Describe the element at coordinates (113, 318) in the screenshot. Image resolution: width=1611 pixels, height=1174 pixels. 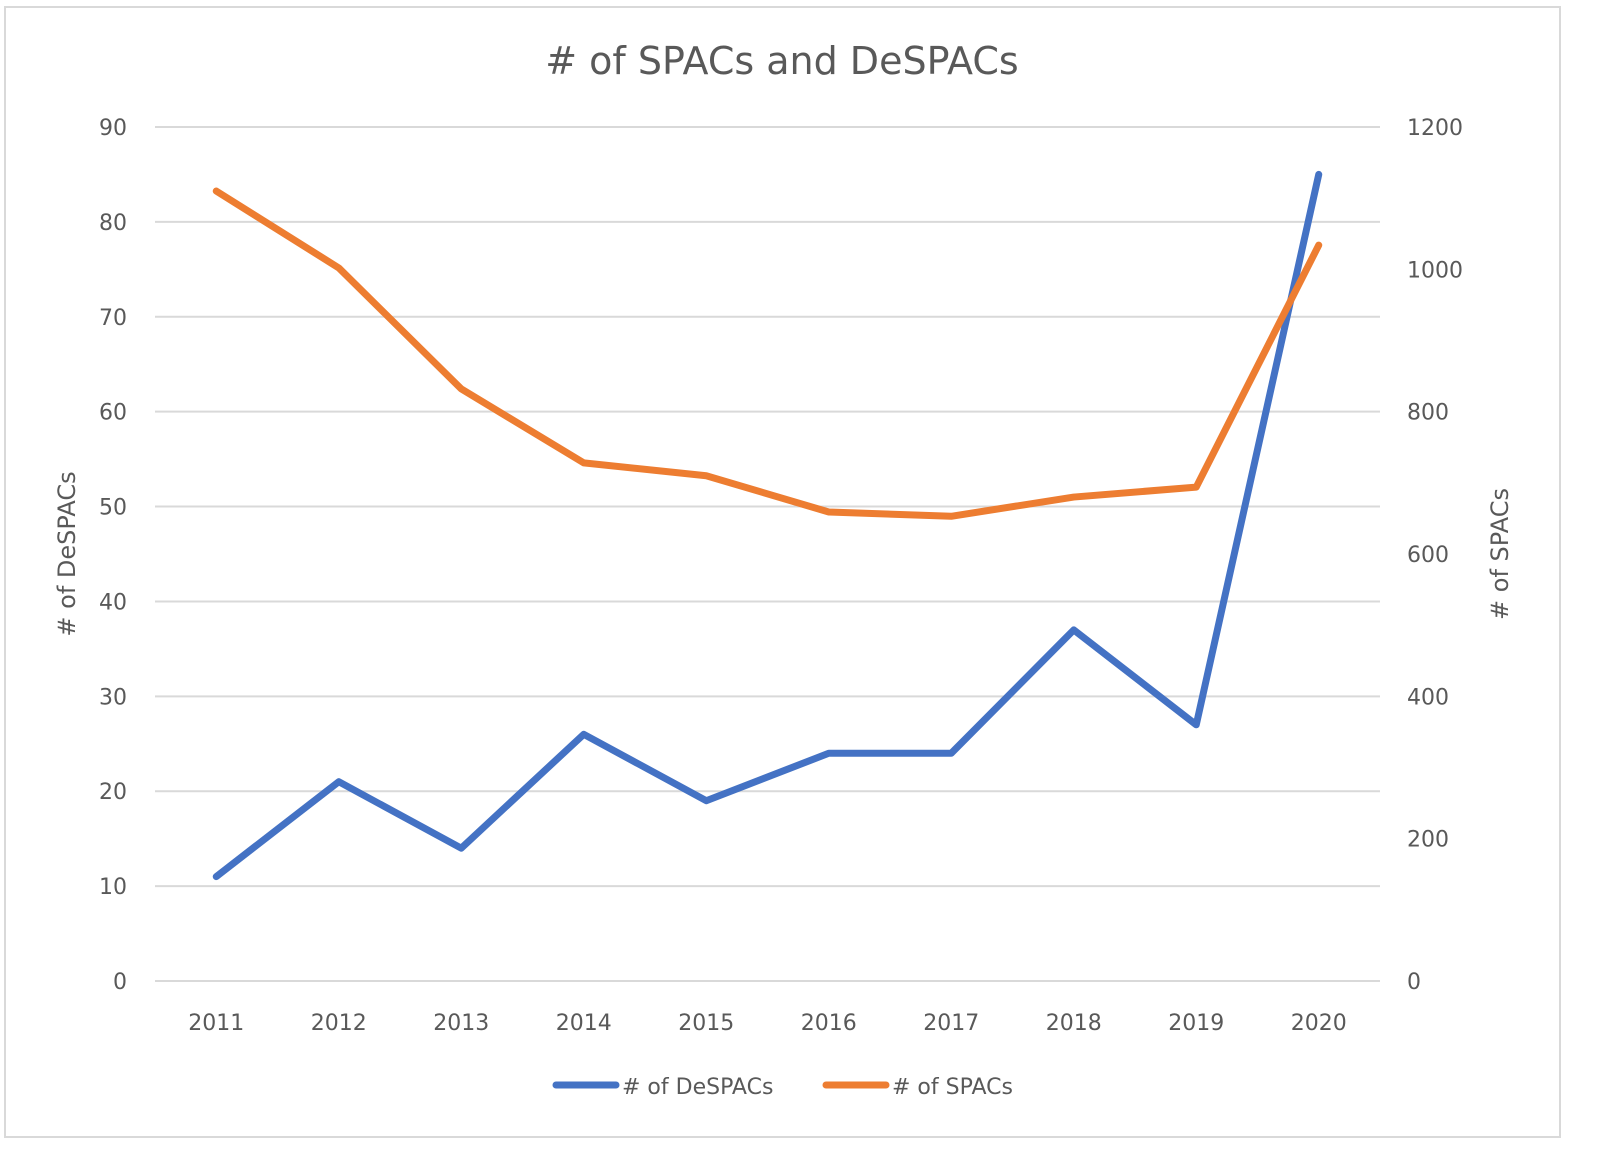
I see `y-tick-label: 70` at that location.